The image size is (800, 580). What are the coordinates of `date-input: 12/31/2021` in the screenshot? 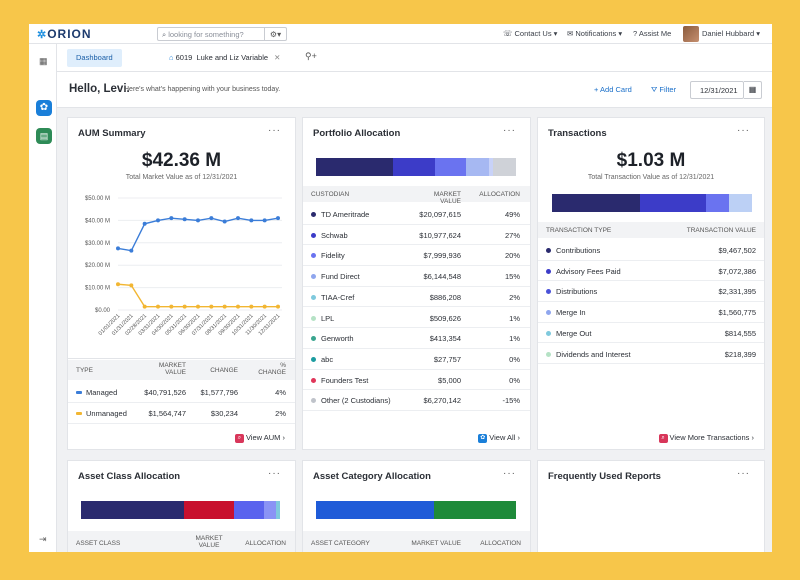 It's located at (717, 90).